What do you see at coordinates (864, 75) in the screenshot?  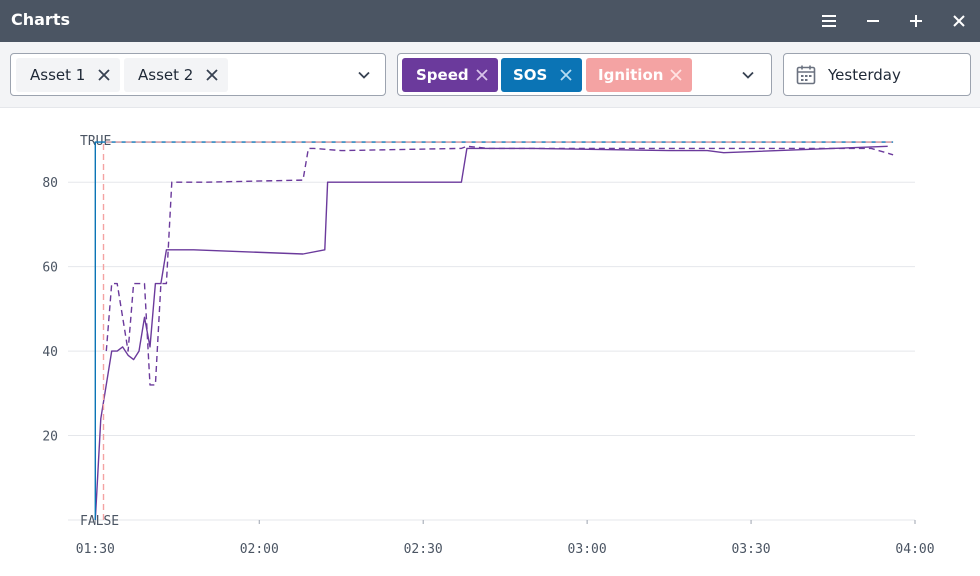 I see `date-range-label: Yesterday` at bounding box center [864, 75].